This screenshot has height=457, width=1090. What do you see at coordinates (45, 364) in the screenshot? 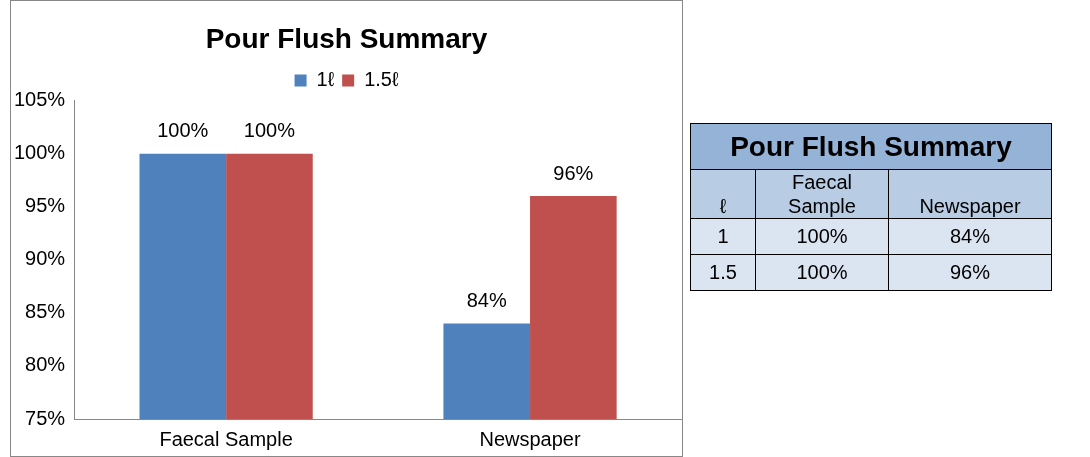
I see `y-tick-label: 80%` at bounding box center [45, 364].